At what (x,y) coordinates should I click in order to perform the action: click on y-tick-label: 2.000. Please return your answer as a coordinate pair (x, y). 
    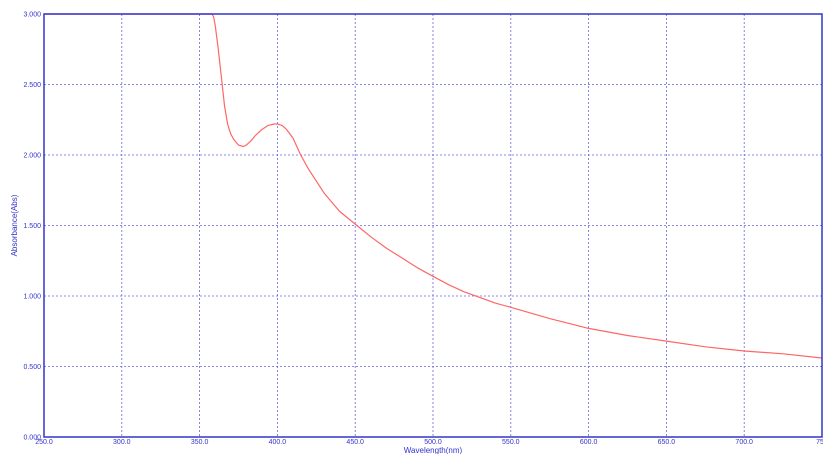
    Looking at the image, I should click on (32, 156).